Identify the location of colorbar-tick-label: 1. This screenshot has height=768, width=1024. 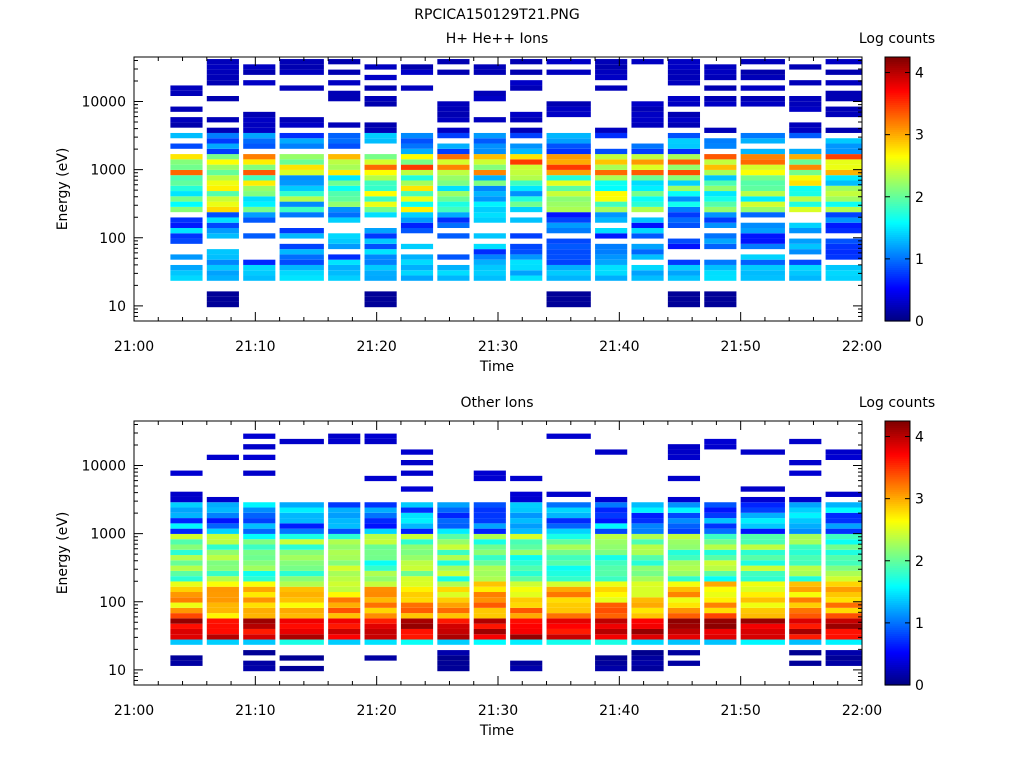
(919, 624).